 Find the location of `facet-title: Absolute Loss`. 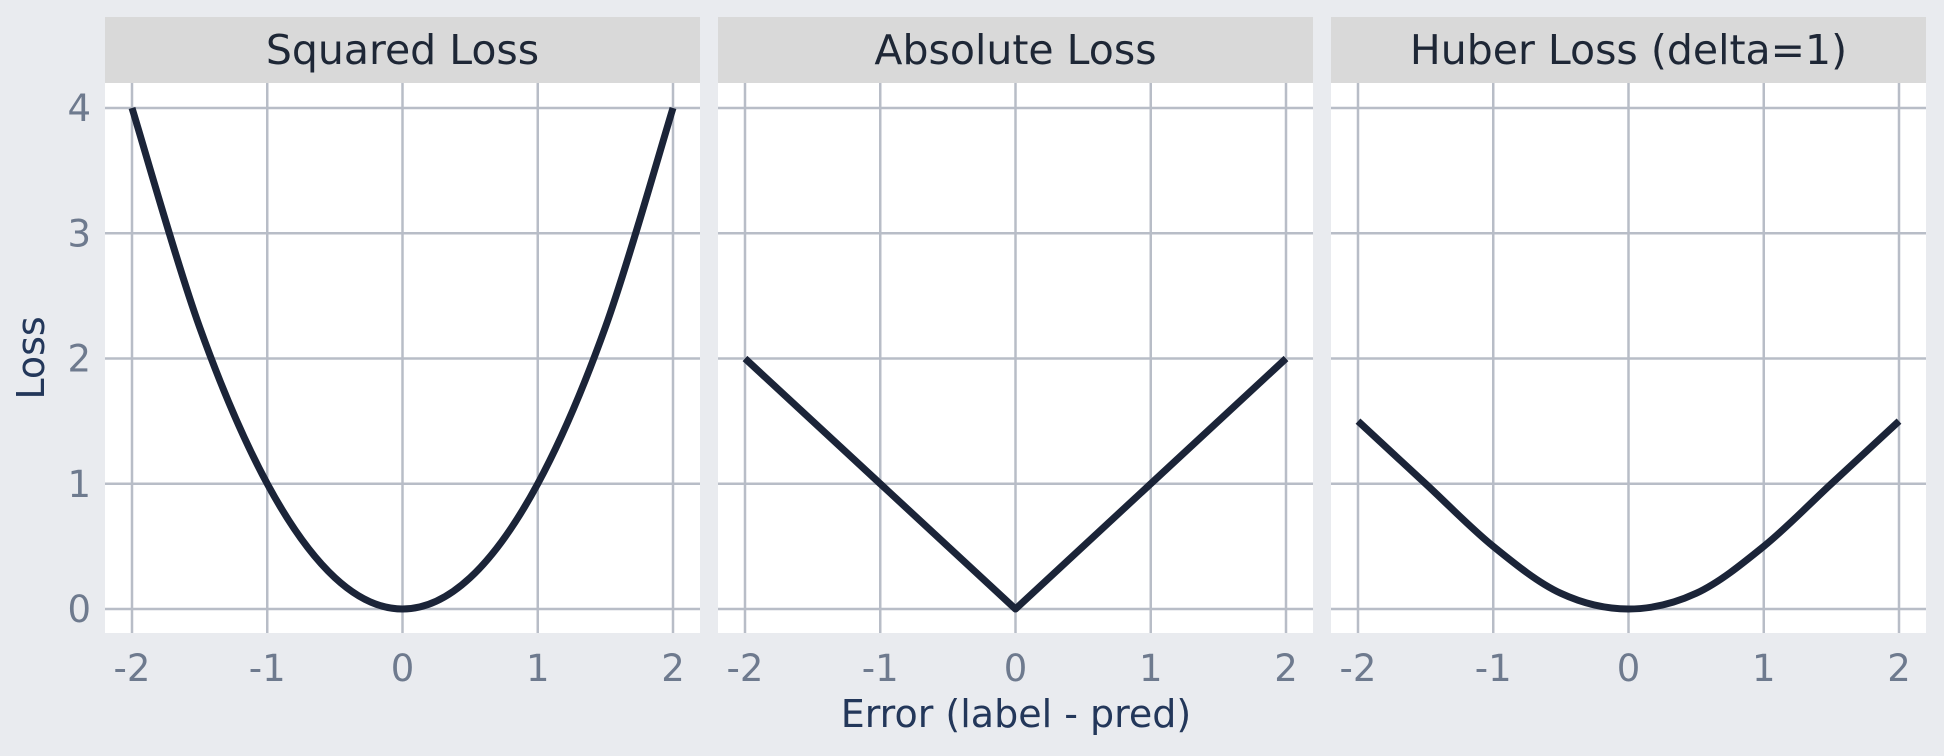

facet-title: Absolute Loss is located at coordinates (1015, 50).